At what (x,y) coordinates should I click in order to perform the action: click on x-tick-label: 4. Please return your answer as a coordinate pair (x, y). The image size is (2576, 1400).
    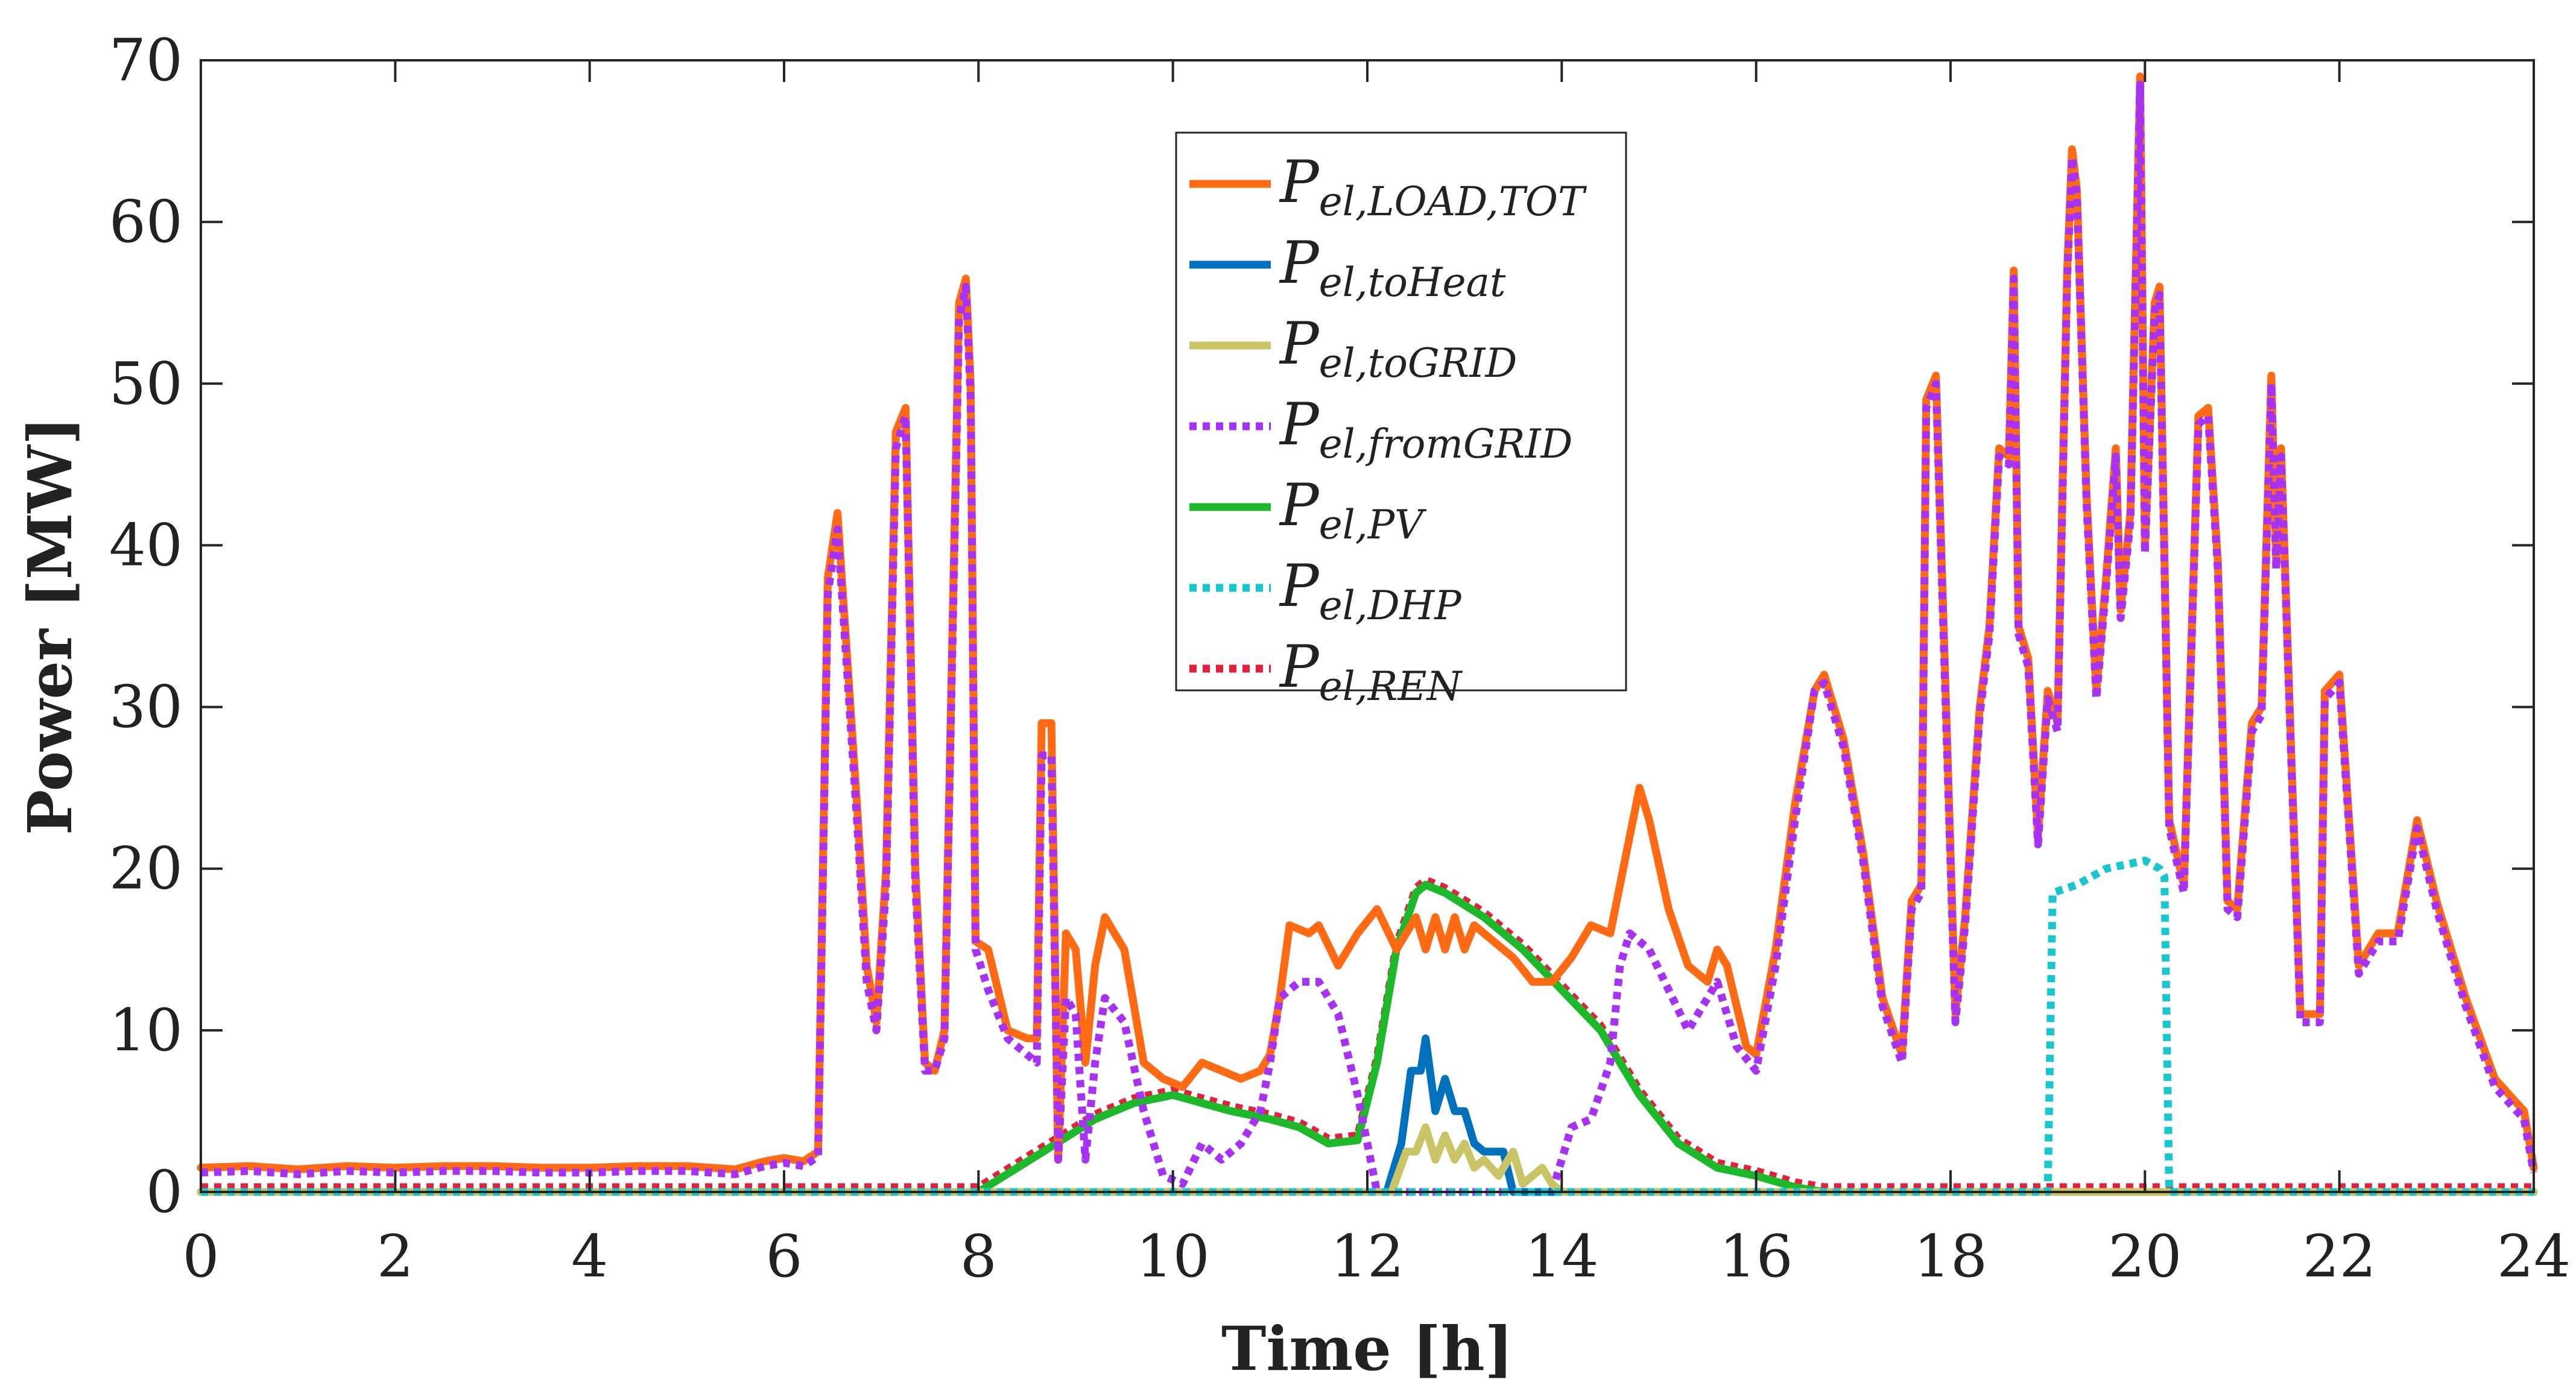
    Looking at the image, I should click on (589, 1256).